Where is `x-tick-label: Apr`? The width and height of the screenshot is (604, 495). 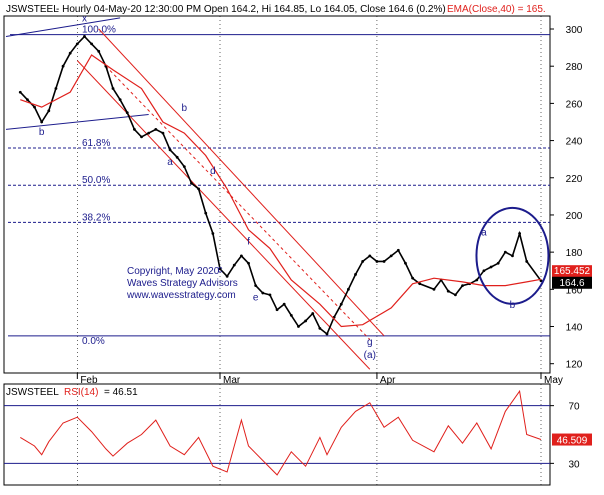
x-tick-label: Apr is located at coordinates (388, 380).